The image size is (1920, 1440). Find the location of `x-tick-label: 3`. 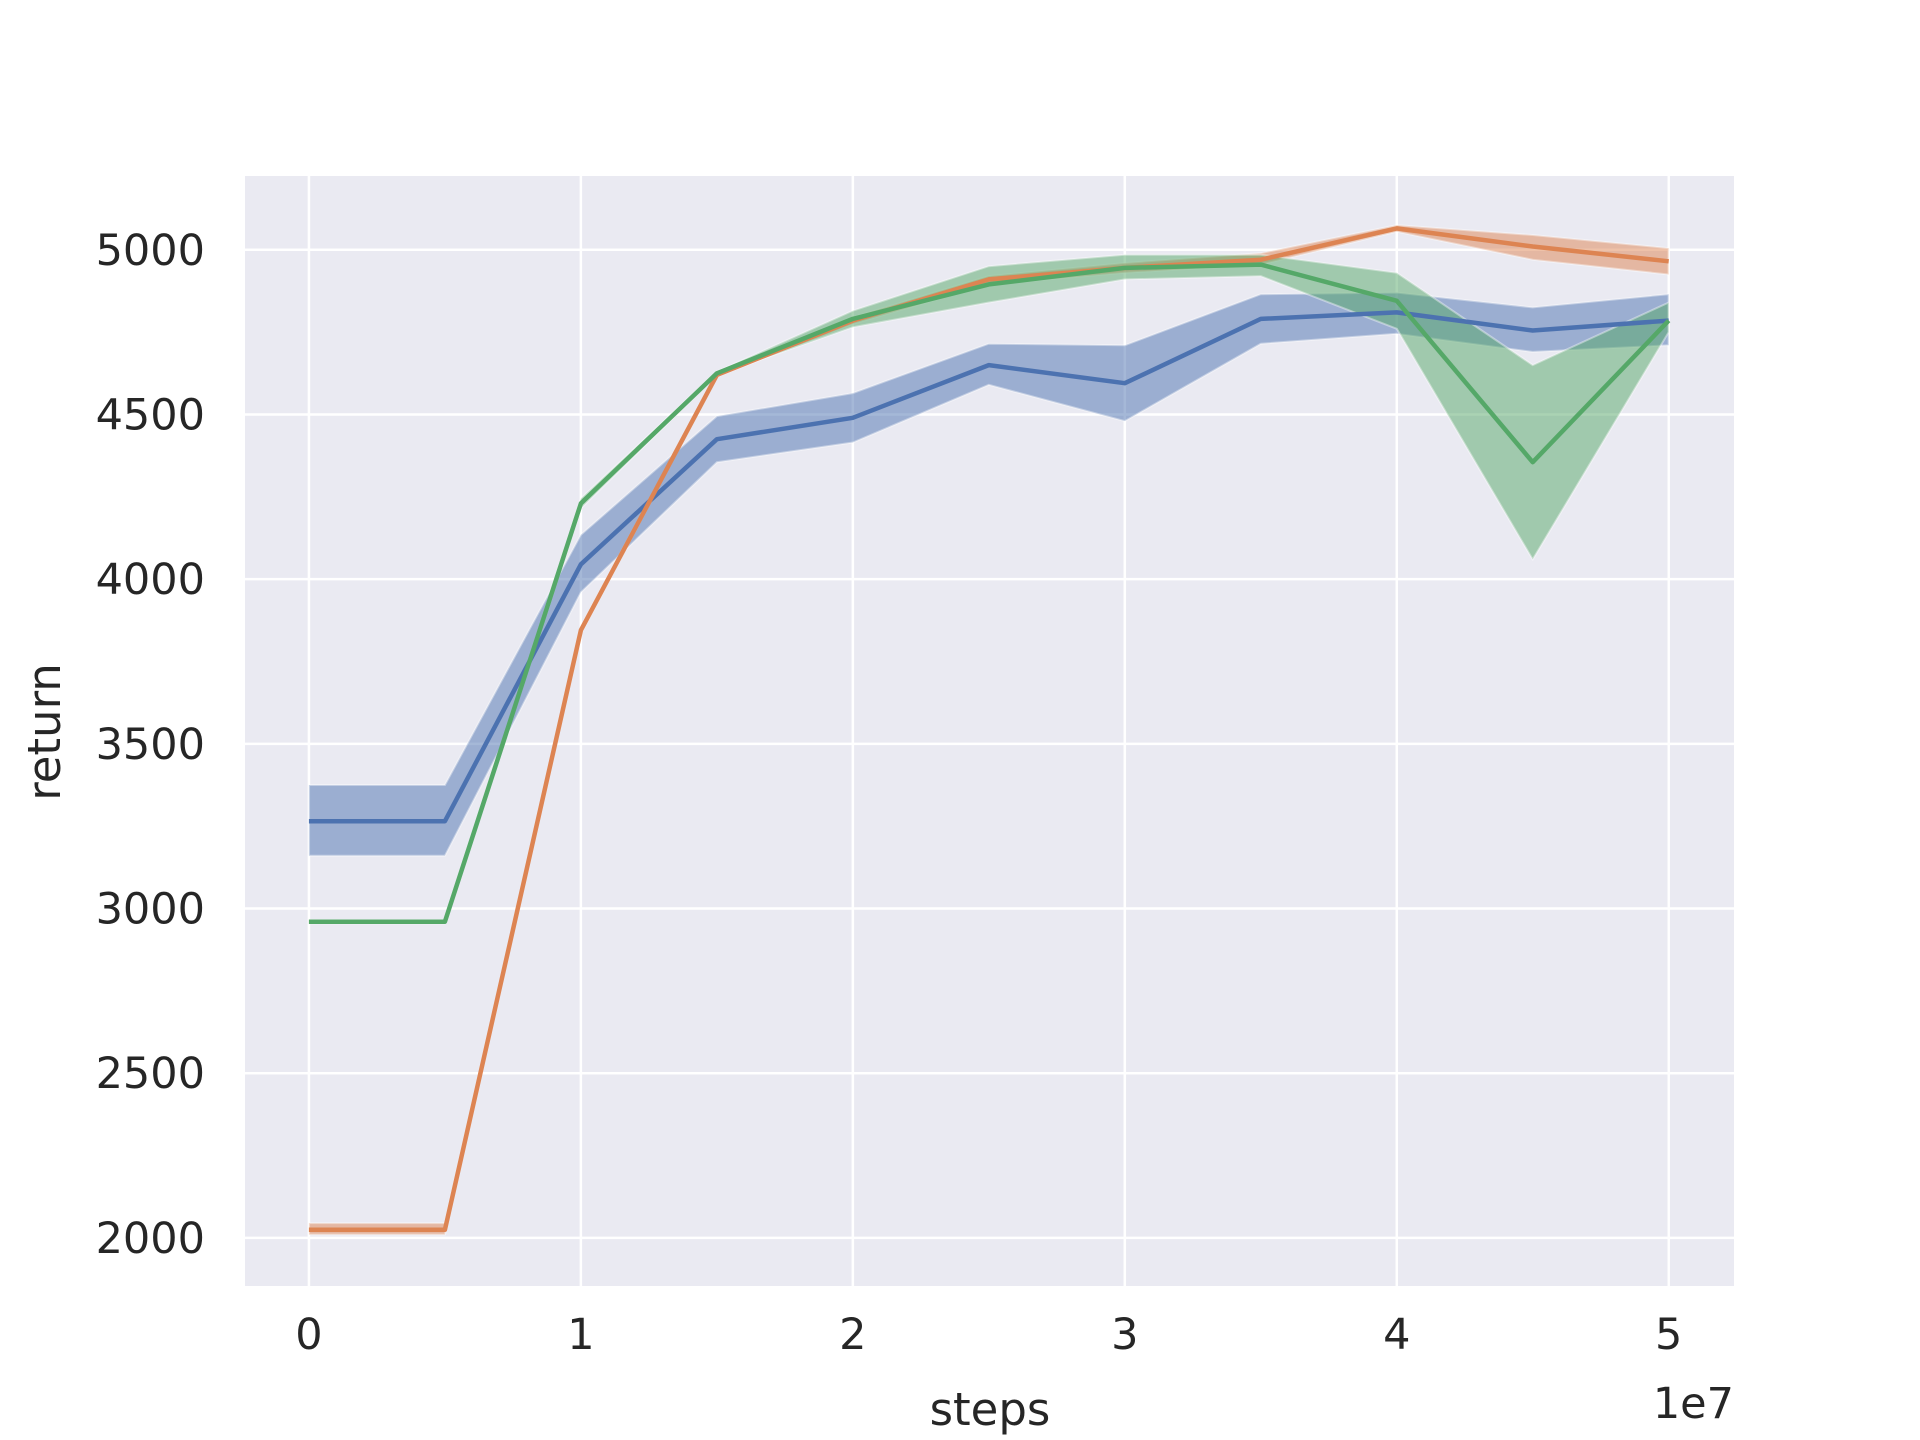

x-tick-label: 3 is located at coordinates (1124, 1335).